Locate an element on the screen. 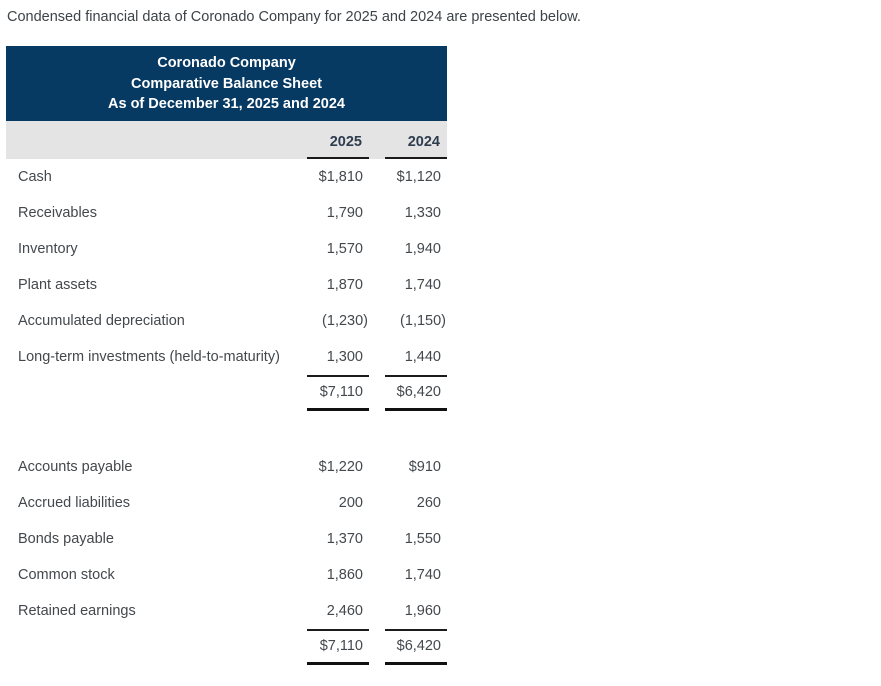 The image size is (881, 686). row-label: Inventory is located at coordinates (48, 248).